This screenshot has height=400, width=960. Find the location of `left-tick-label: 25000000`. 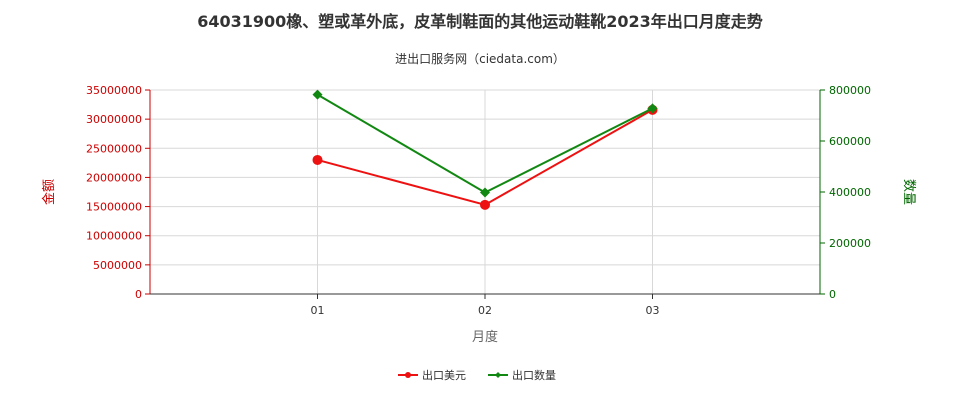

left-tick-label: 25000000 is located at coordinates (114, 148).